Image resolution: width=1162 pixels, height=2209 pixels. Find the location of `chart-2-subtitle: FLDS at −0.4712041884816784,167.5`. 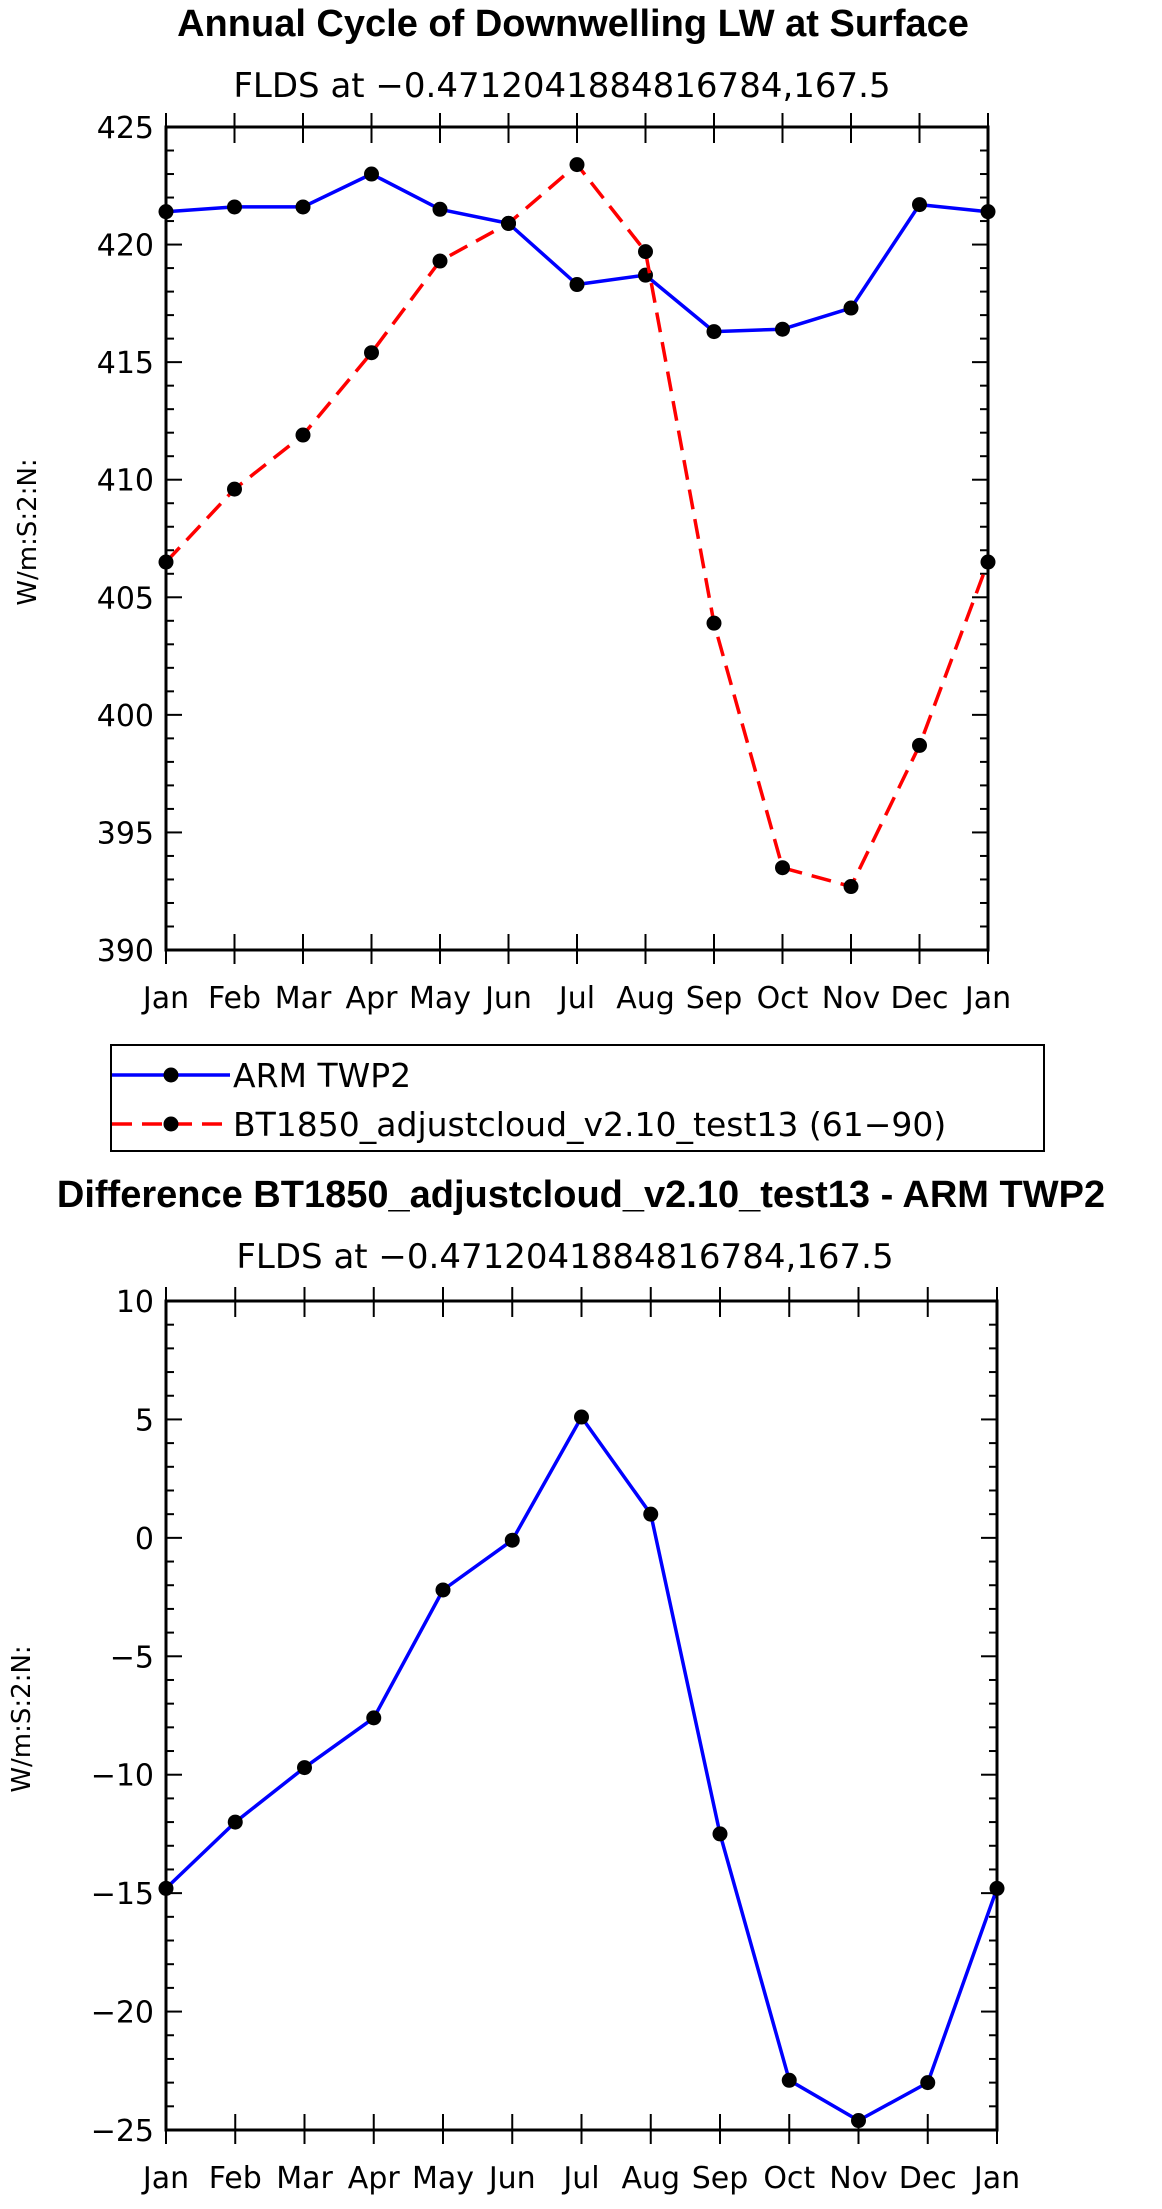

chart-2-subtitle: FLDS at −0.4712041884816784,167.5 is located at coordinates (564, 1257).